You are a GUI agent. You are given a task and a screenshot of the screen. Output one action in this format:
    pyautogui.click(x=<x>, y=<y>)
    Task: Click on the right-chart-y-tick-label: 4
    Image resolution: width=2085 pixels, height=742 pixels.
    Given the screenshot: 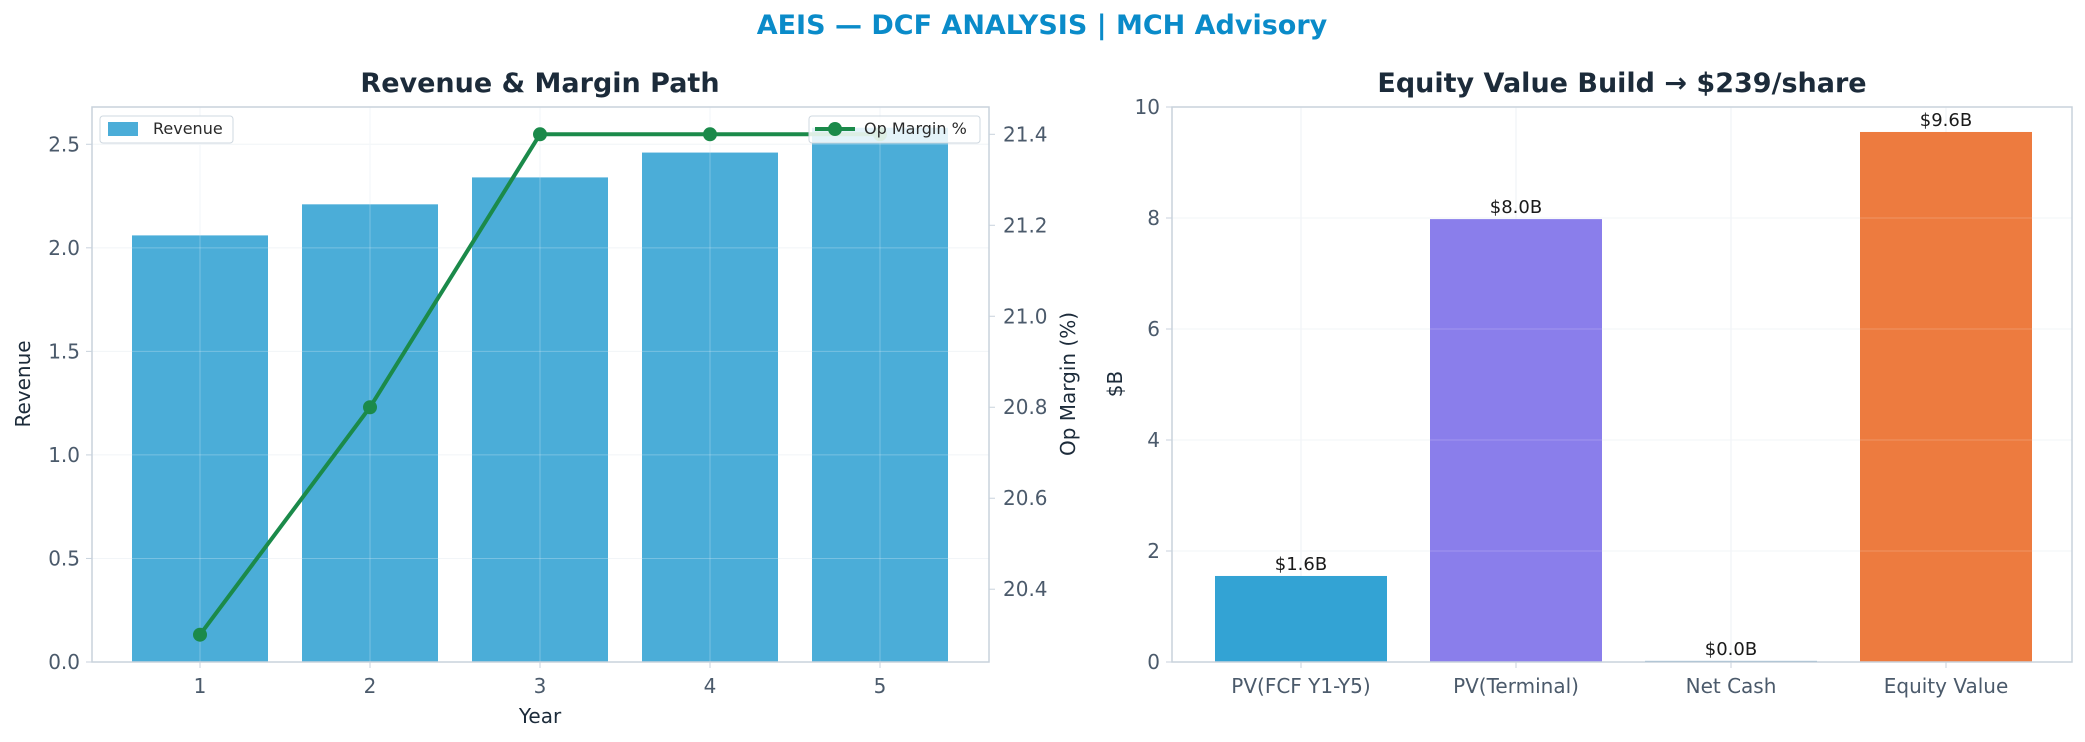 What is the action you would take?
    pyautogui.click(x=1153, y=440)
    